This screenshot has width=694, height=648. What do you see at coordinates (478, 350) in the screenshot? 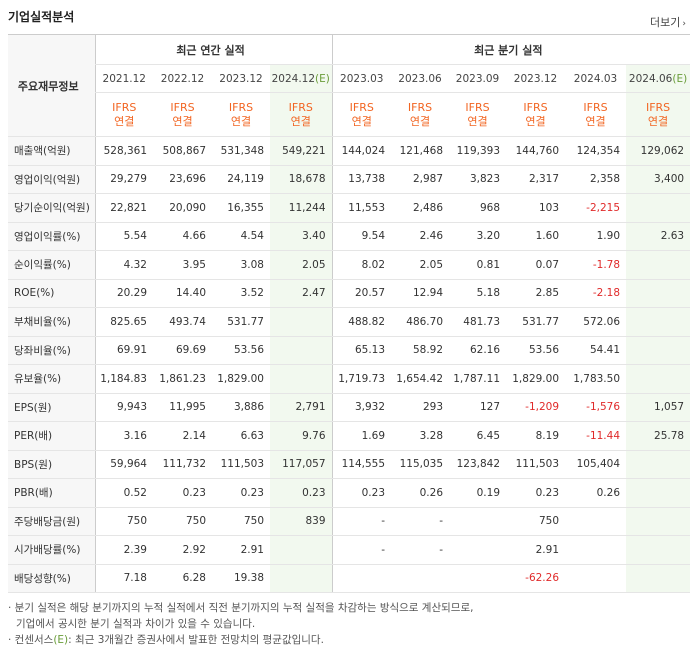
I see `table-cell: 62.16` at bounding box center [478, 350].